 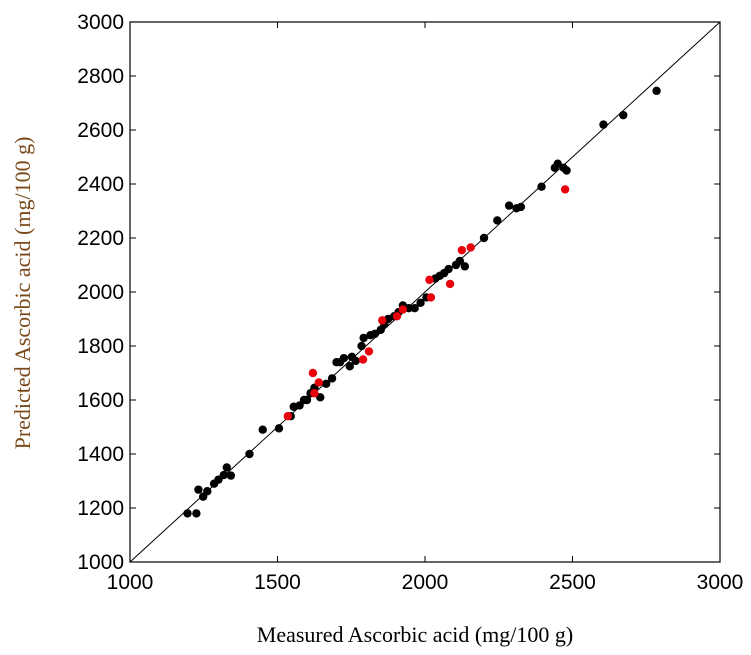 I want to click on x-tick-label-4: 2500, so click(x=572, y=582).